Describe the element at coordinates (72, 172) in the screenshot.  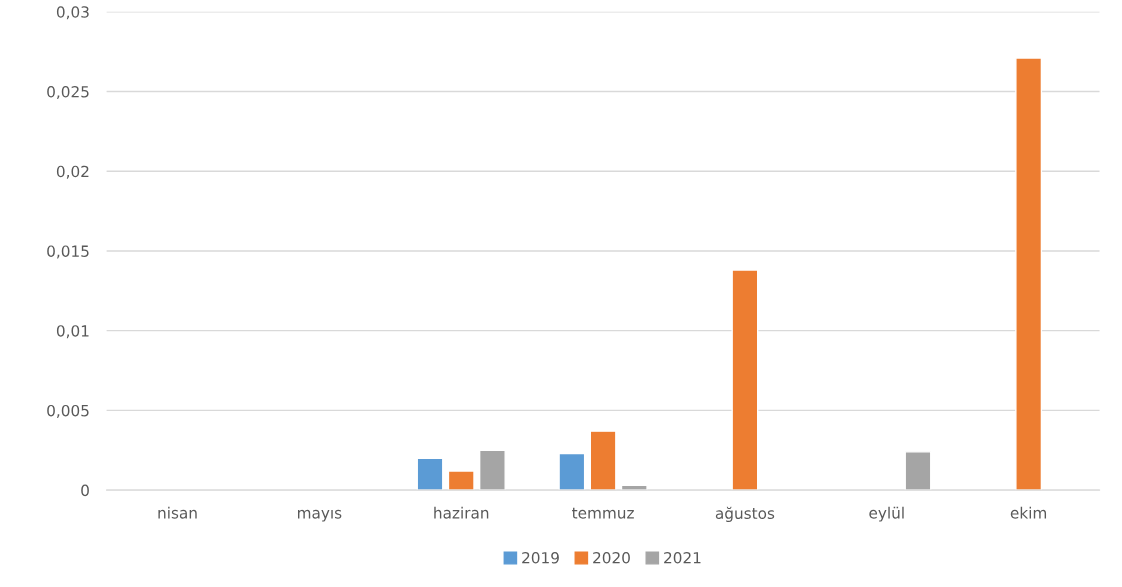
I see `y-tick-label: 0,02` at that location.